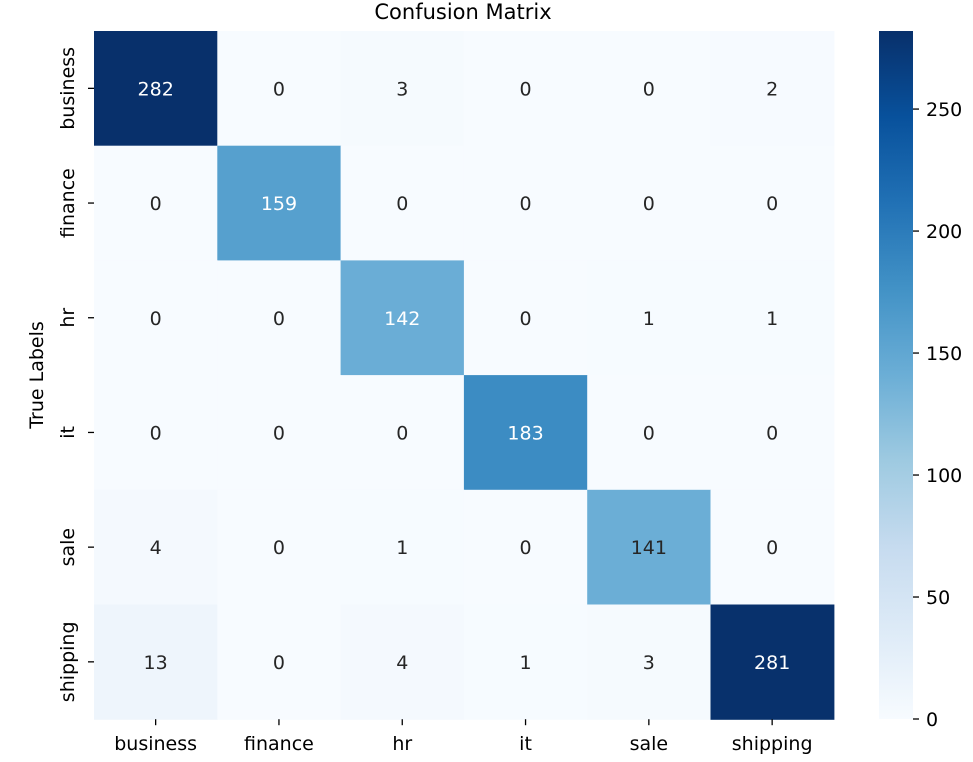  Describe the element at coordinates (463, 737) in the screenshot. I see `x-axis: business finance hr it sale shipping` at that location.